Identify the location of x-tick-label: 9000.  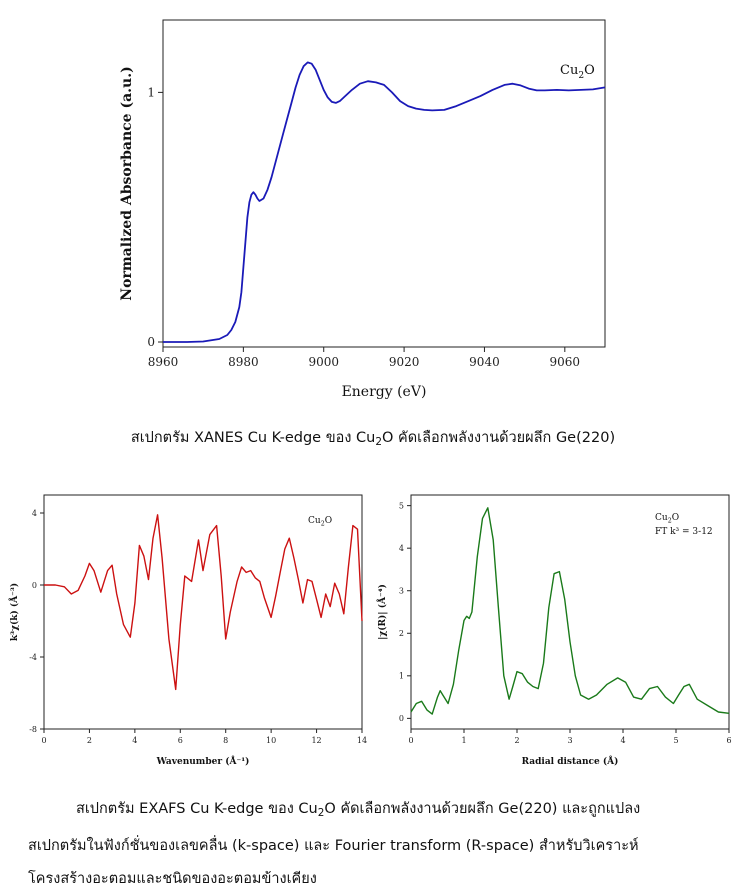
(323, 362).